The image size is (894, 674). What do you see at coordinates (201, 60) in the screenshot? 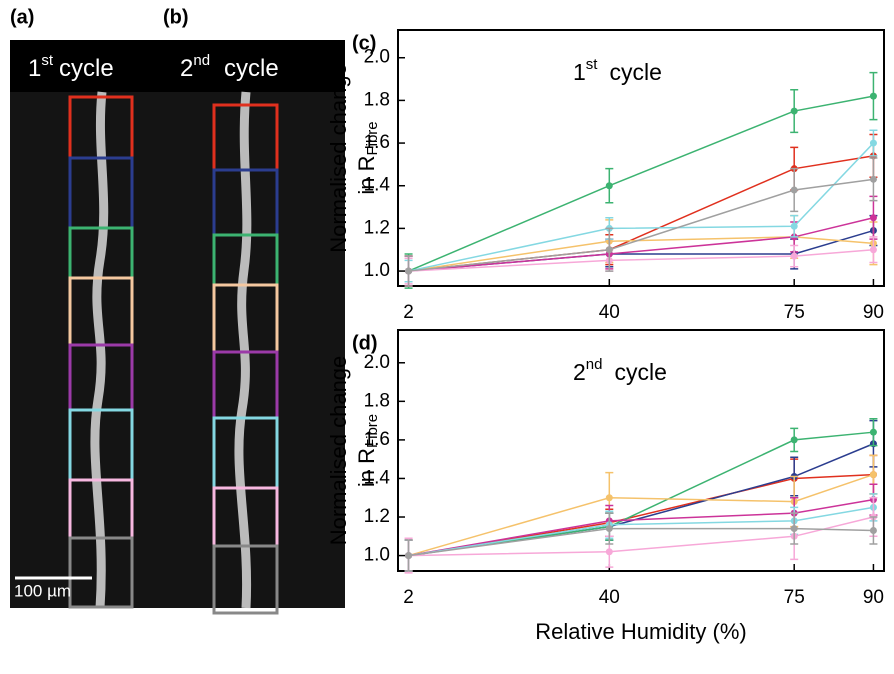
I see `caption-sup: nd` at bounding box center [201, 60].